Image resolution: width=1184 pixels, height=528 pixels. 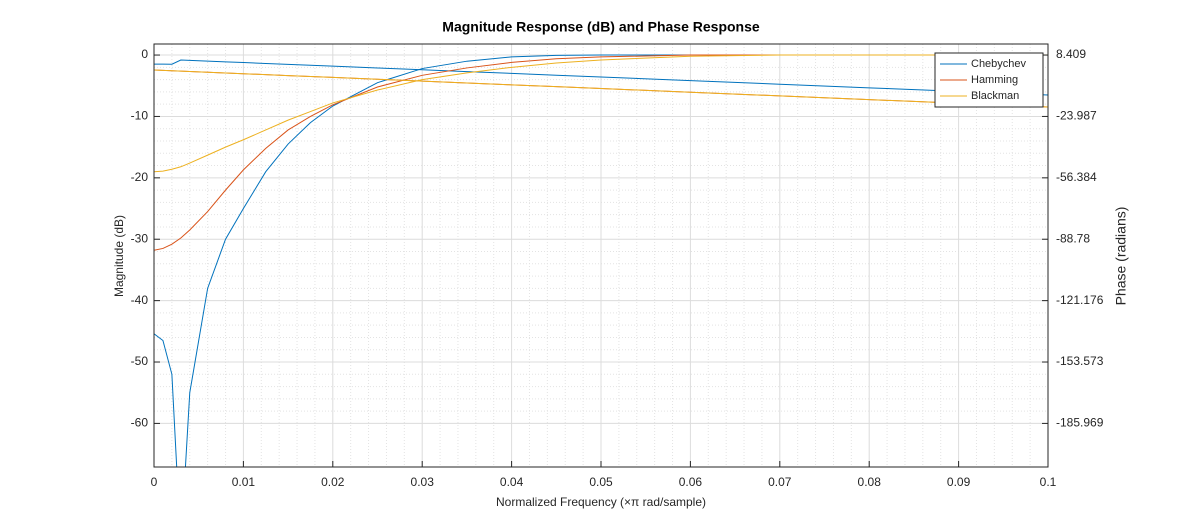 I want to click on y2-tick-label: -185.969, so click(x=1080, y=423).